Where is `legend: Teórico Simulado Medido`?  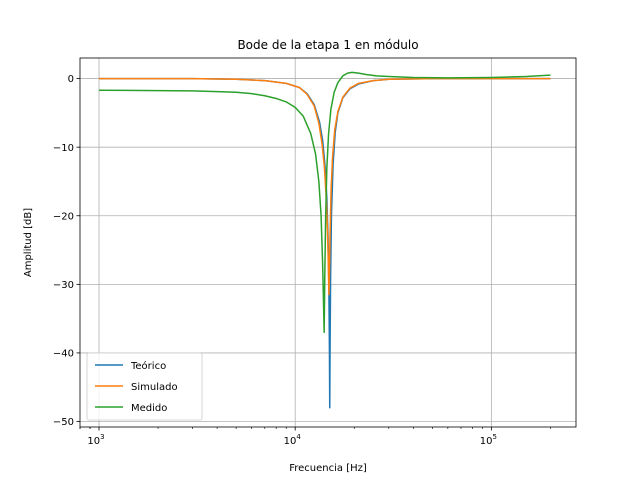 legend: Teórico Simulado Medido is located at coordinates (144, 386).